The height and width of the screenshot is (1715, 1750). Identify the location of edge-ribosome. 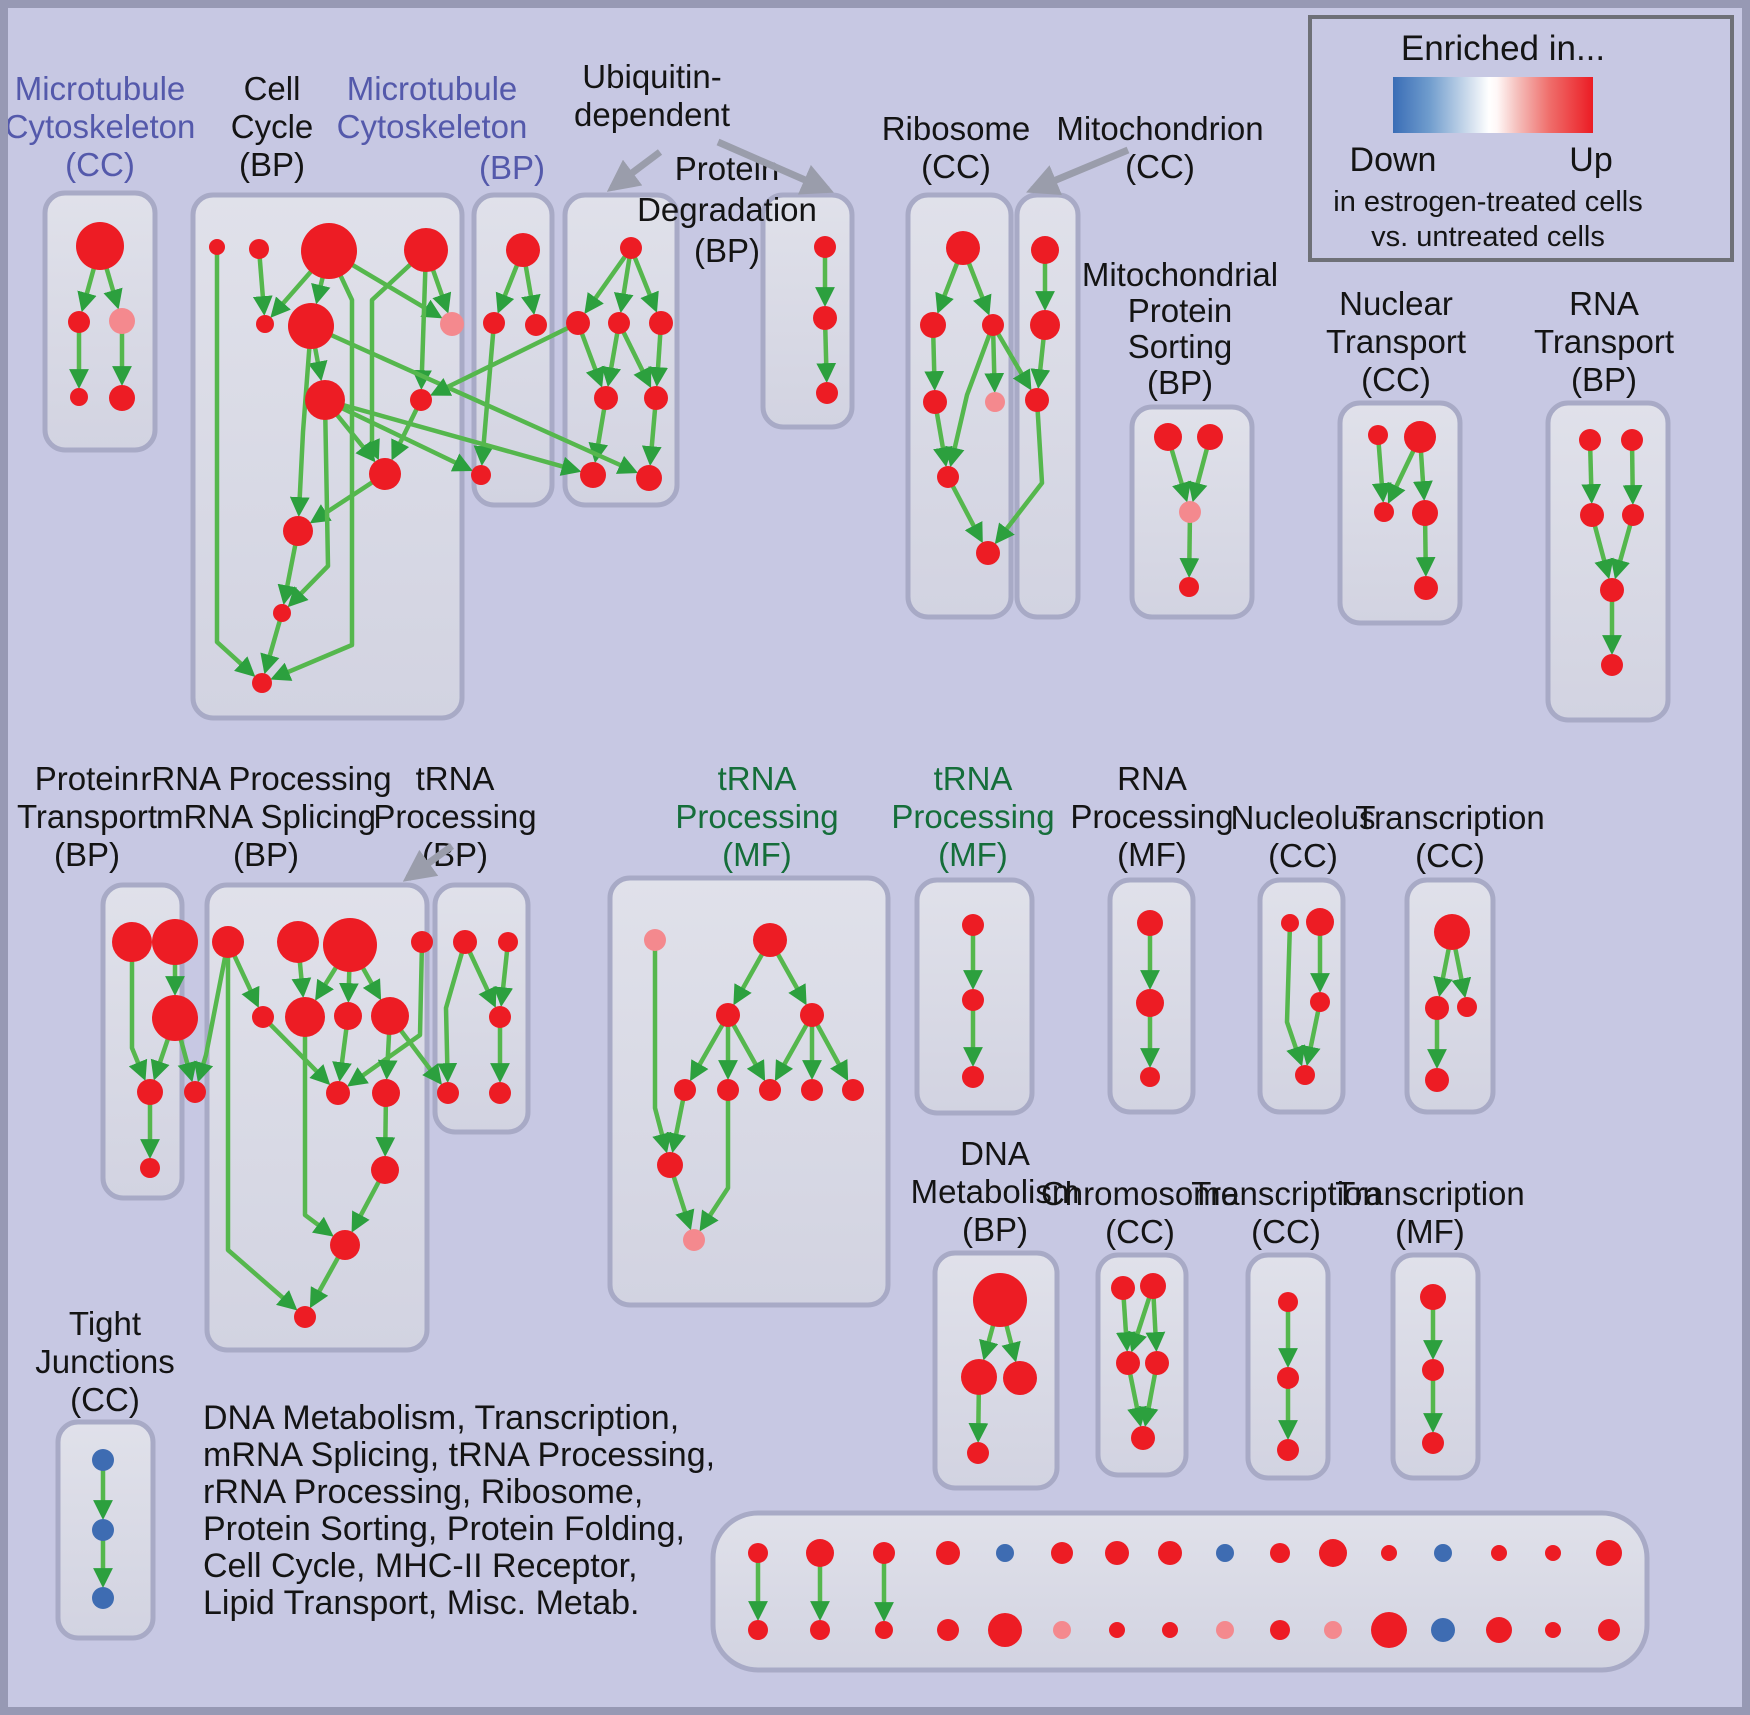
(964, 509).